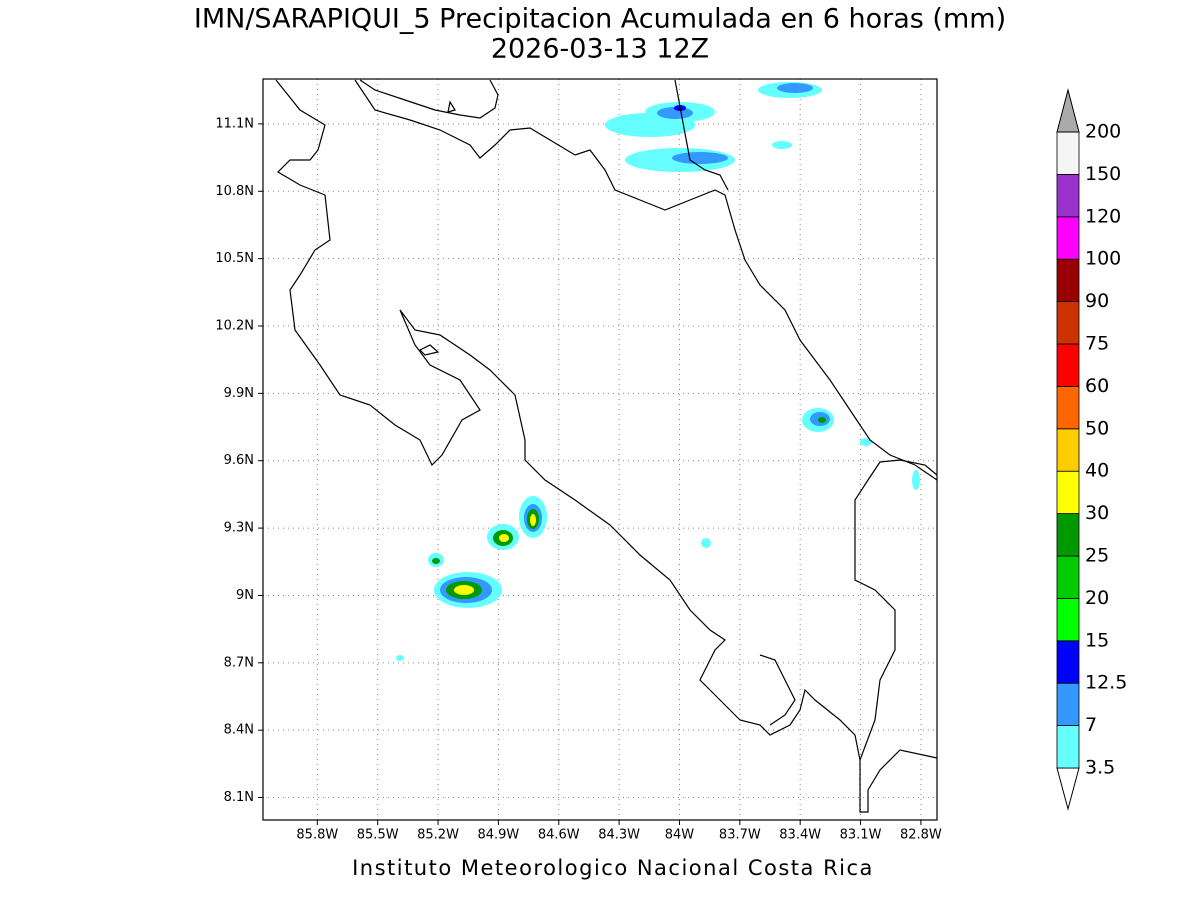  What do you see at coordinates (239, 730) in the screenshot?
I see `y-tick-label: 8.4N` at bounding box center [239, 730].